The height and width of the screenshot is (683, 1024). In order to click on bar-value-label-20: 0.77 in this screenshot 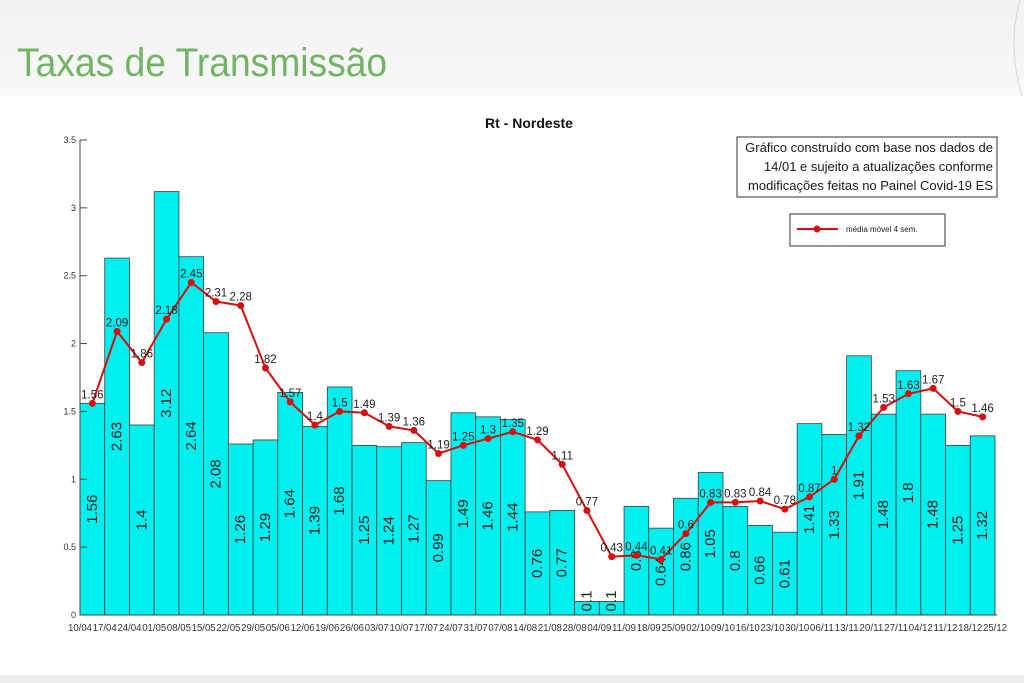, I will do `click(562, 562)`.